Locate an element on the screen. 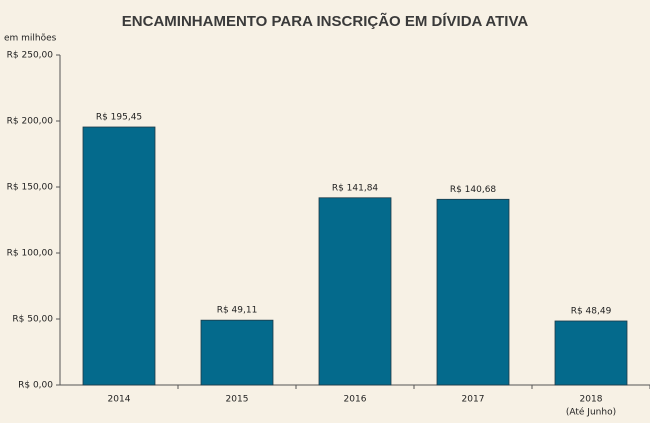  y-tick-label: R$ 250,00 is located at coordinates (30, 56).